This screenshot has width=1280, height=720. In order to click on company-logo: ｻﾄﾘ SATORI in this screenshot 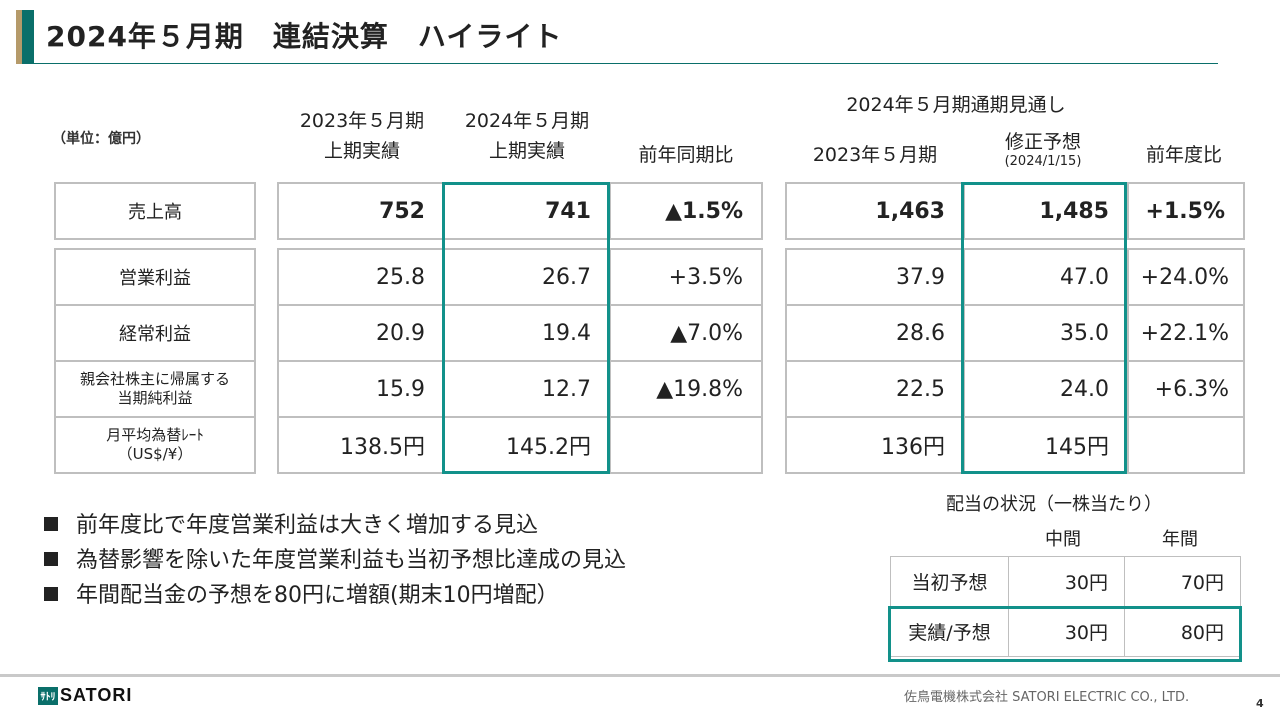, I will do `click(85, 695)`.